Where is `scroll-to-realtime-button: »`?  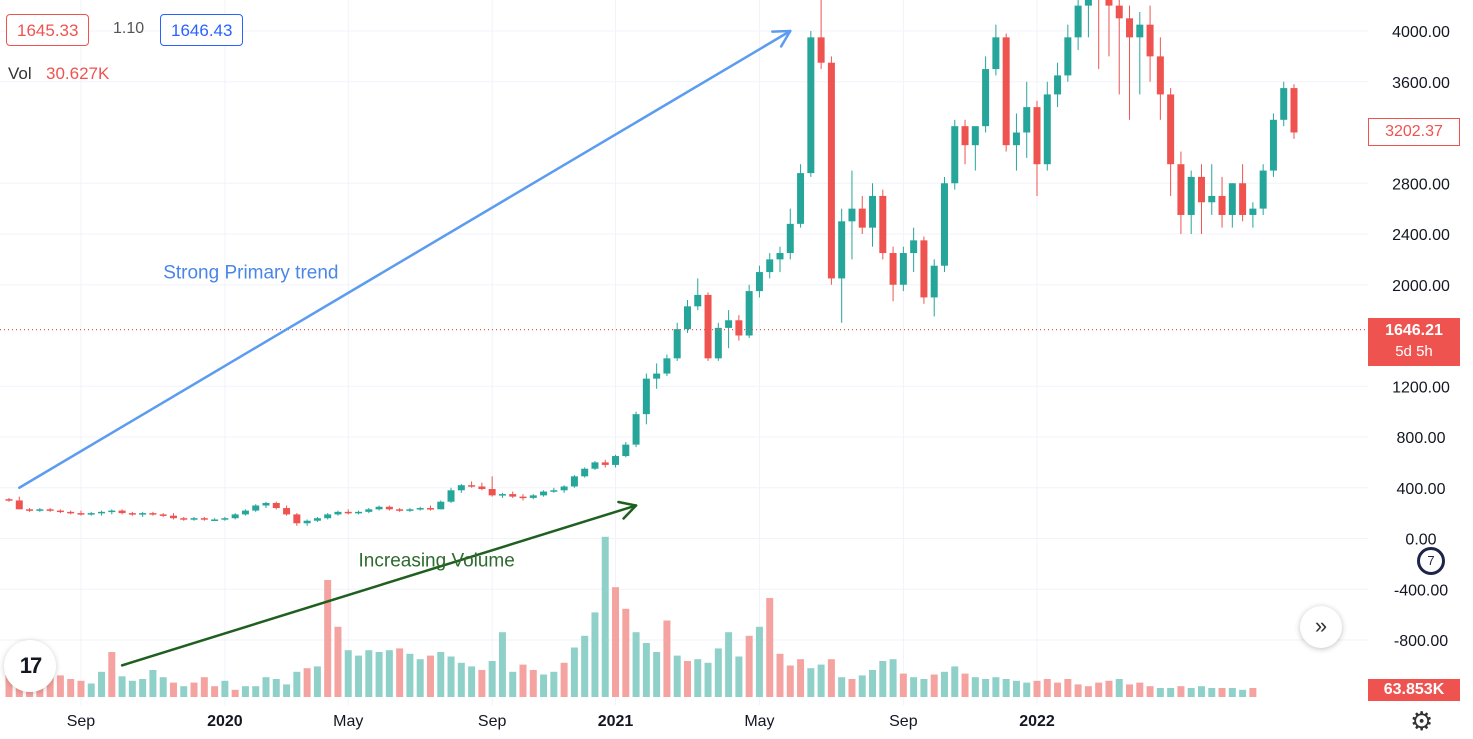
scroll-to-realtime-button: » is located at coordinates (1321, 627).